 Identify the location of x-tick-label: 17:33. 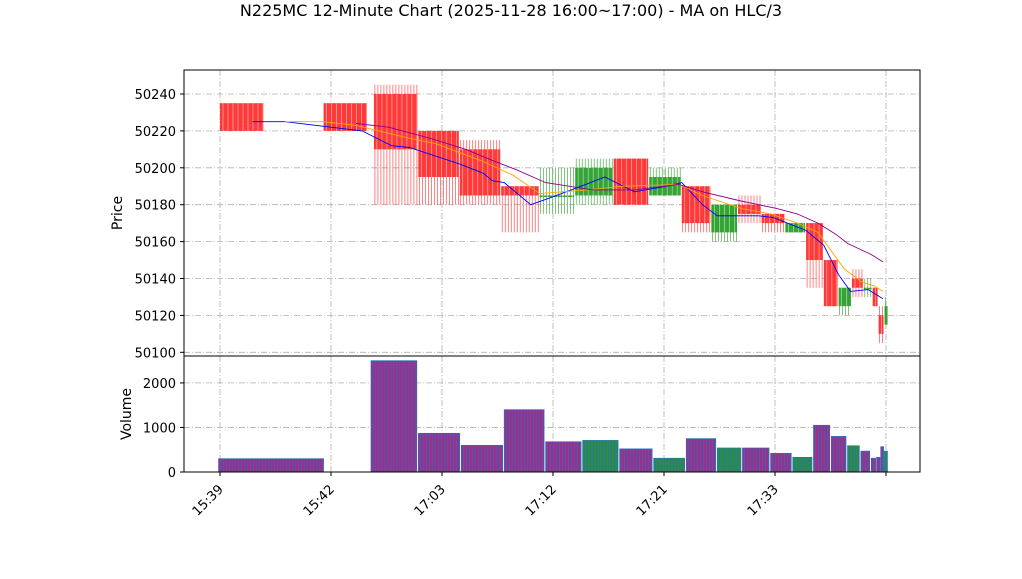
(763, 500).